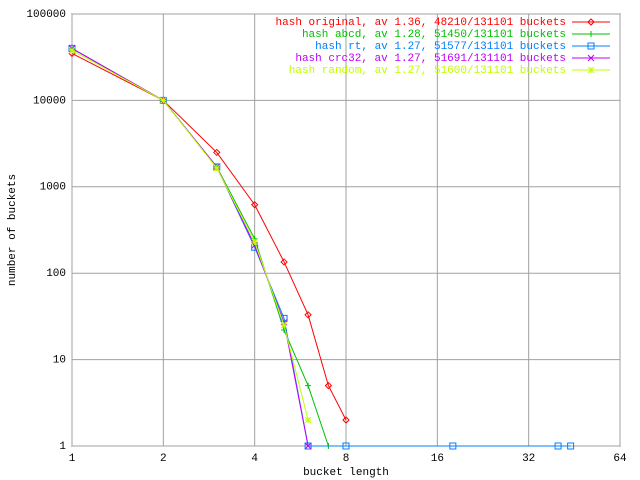 The width and height of the screenshot is (640, 480). What do you see at coordinates (254, 459) in the screenshot?
I see `x-tick-label: 4` at bounding box center [254, 459].